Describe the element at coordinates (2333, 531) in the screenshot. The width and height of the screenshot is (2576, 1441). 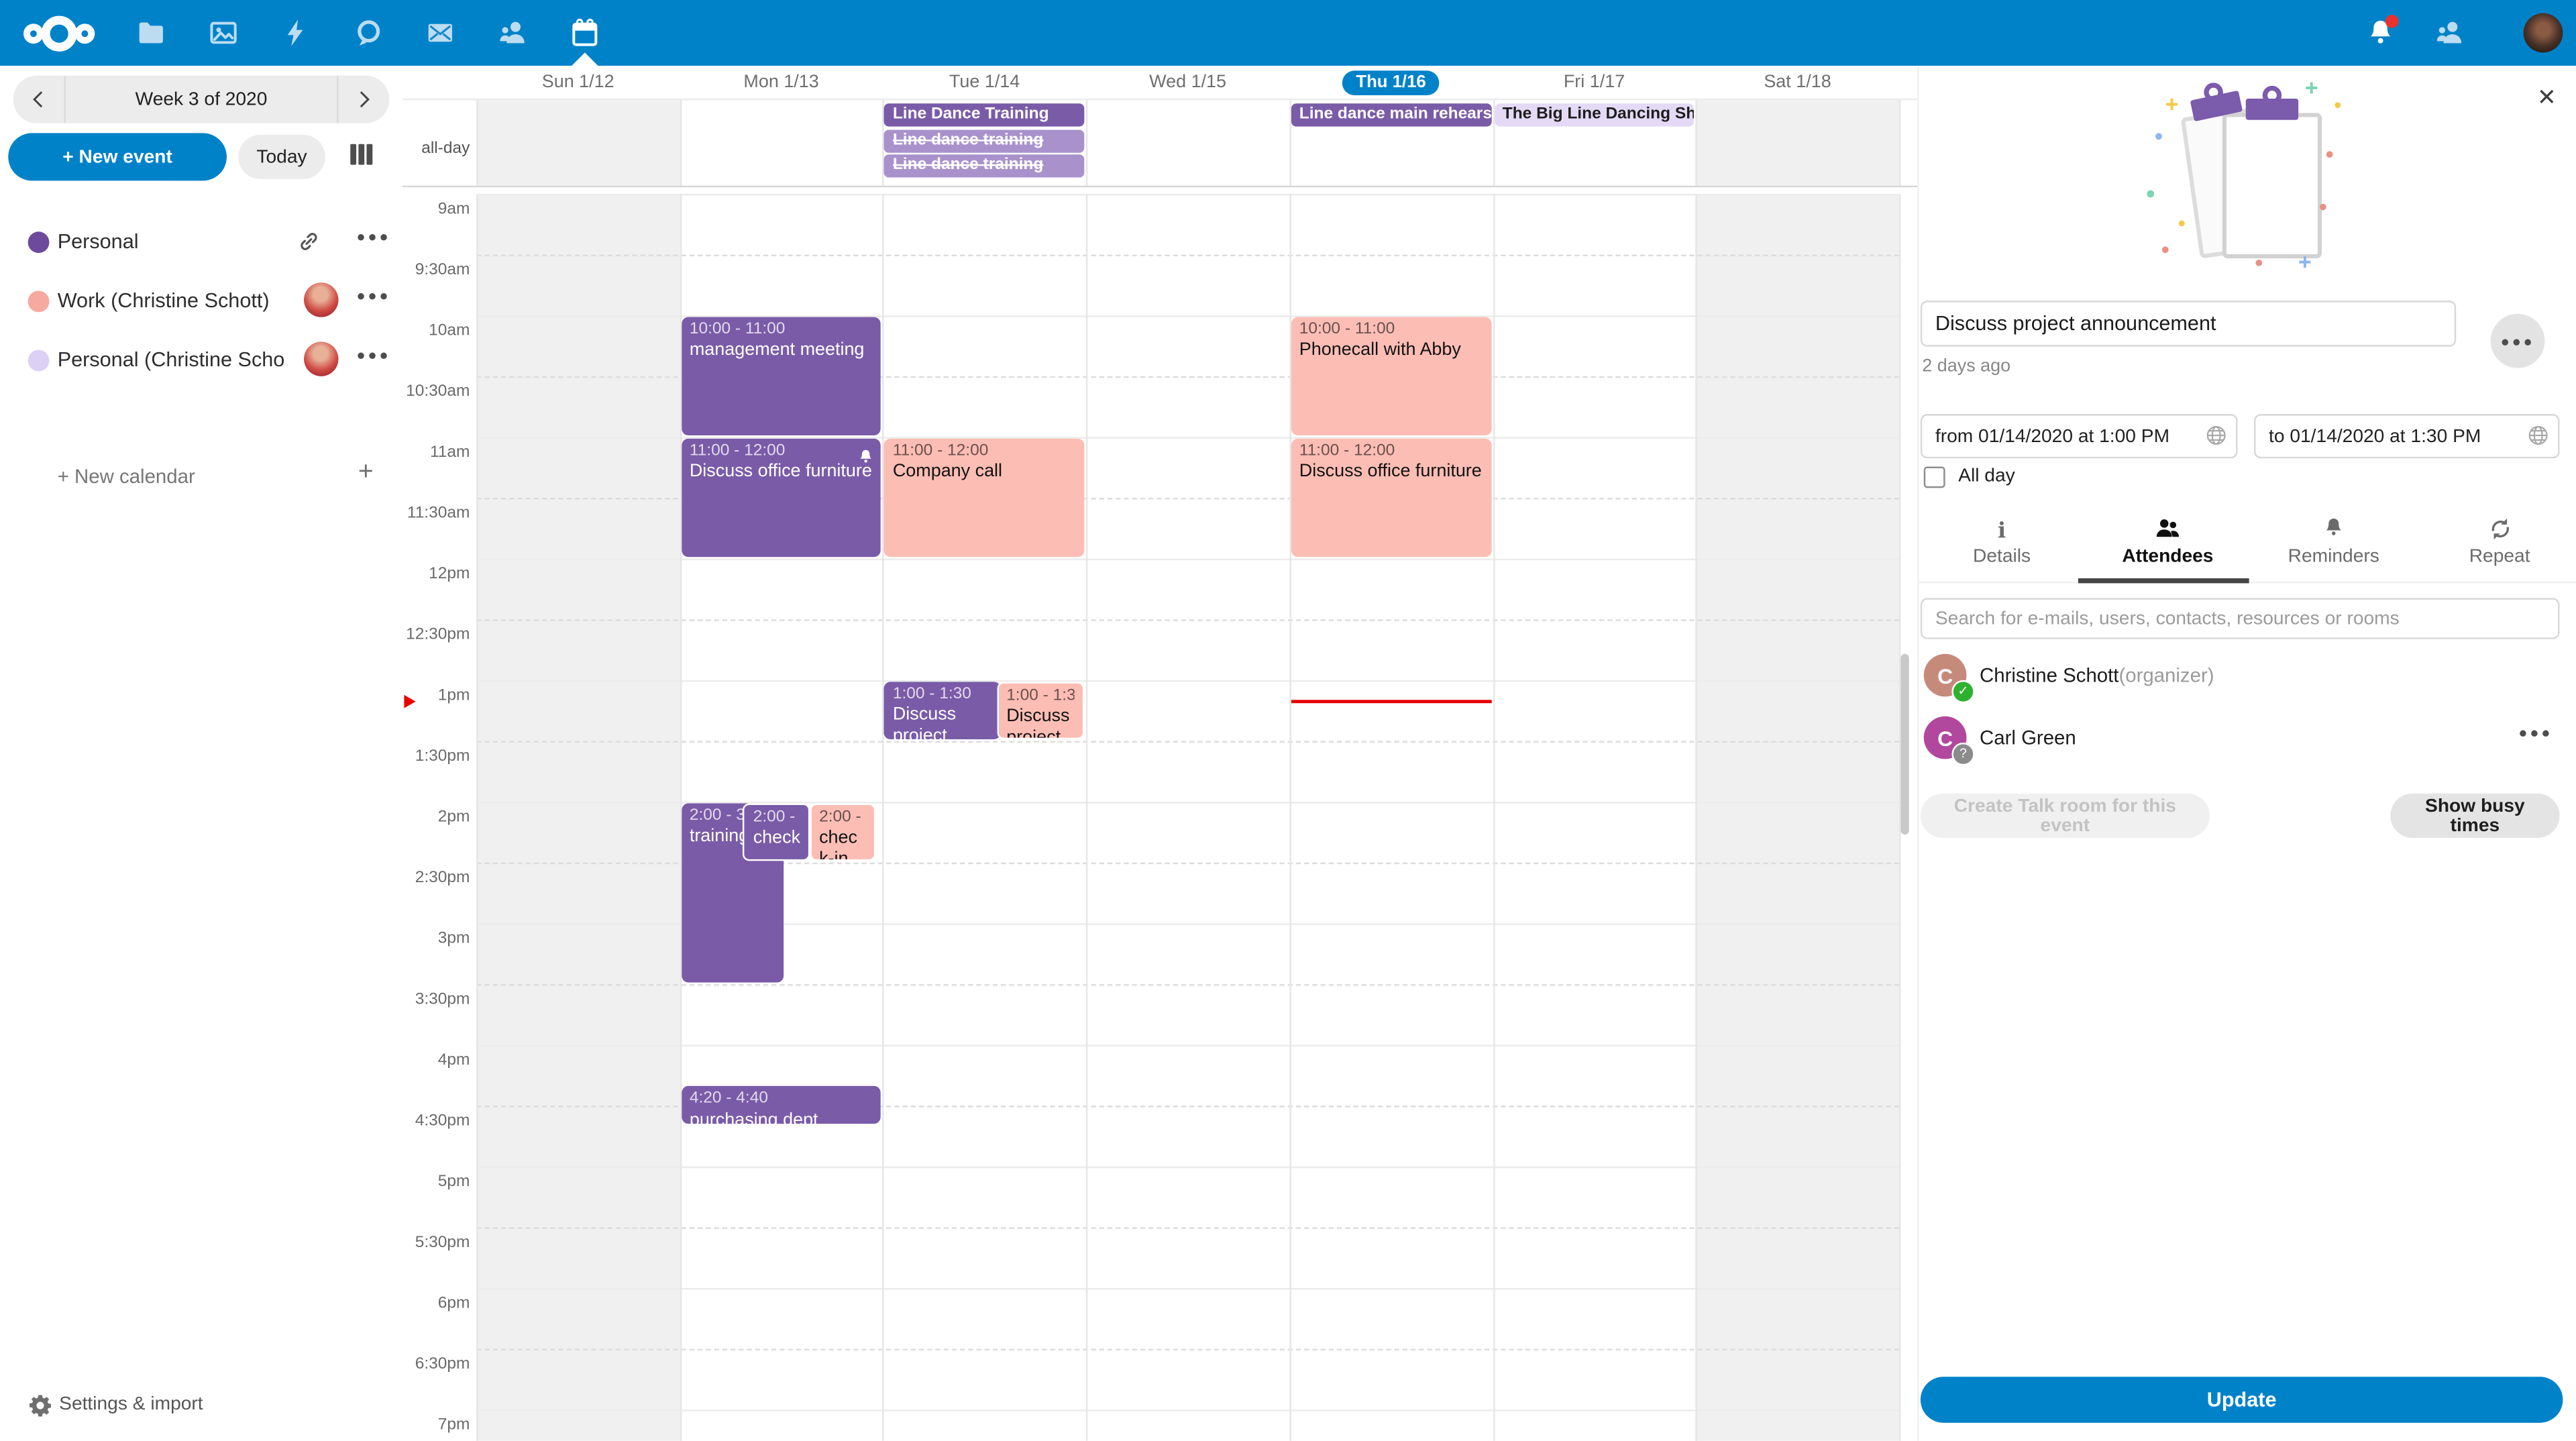
I see `reminders-icon` at that location.